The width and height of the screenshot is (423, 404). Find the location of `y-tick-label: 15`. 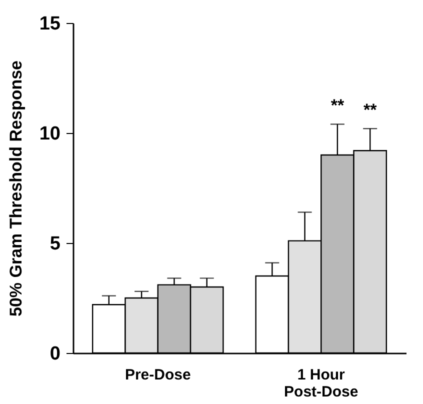

y-tick-label: 15 is located at coordinates (50, 24).